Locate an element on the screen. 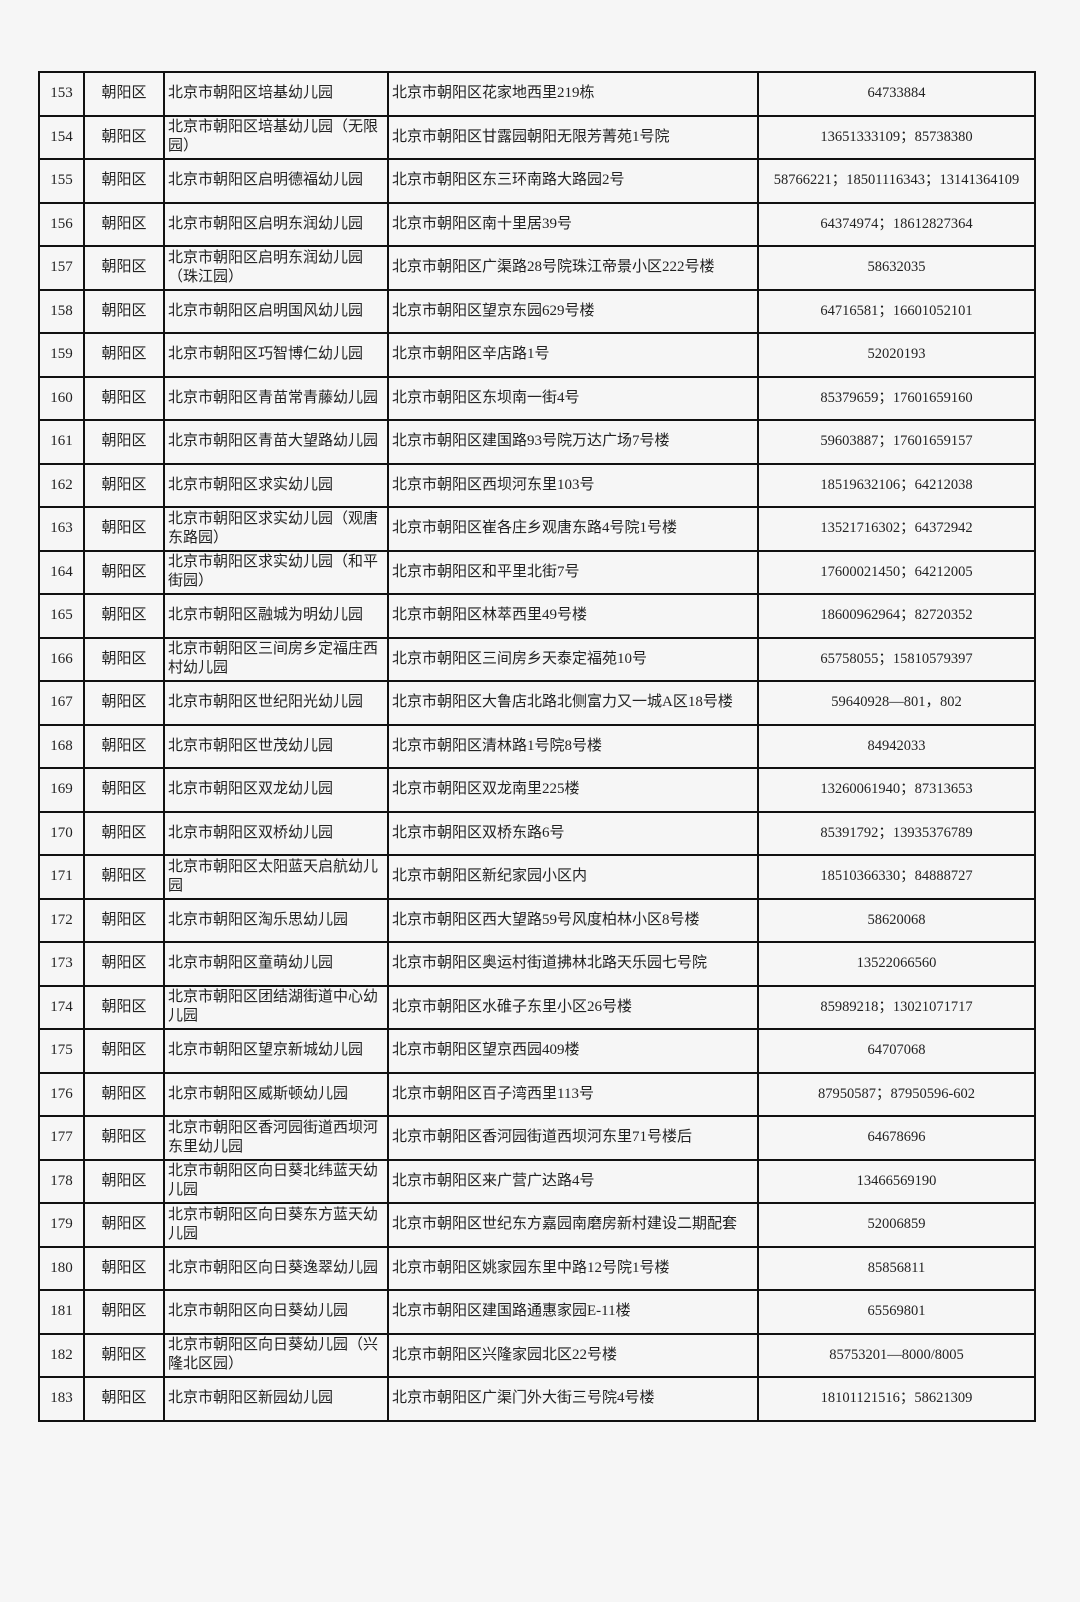 Image resolution: width=1080 pixels, height=1602 pixels. row-number: 158 is located at coordinates (61, 311).